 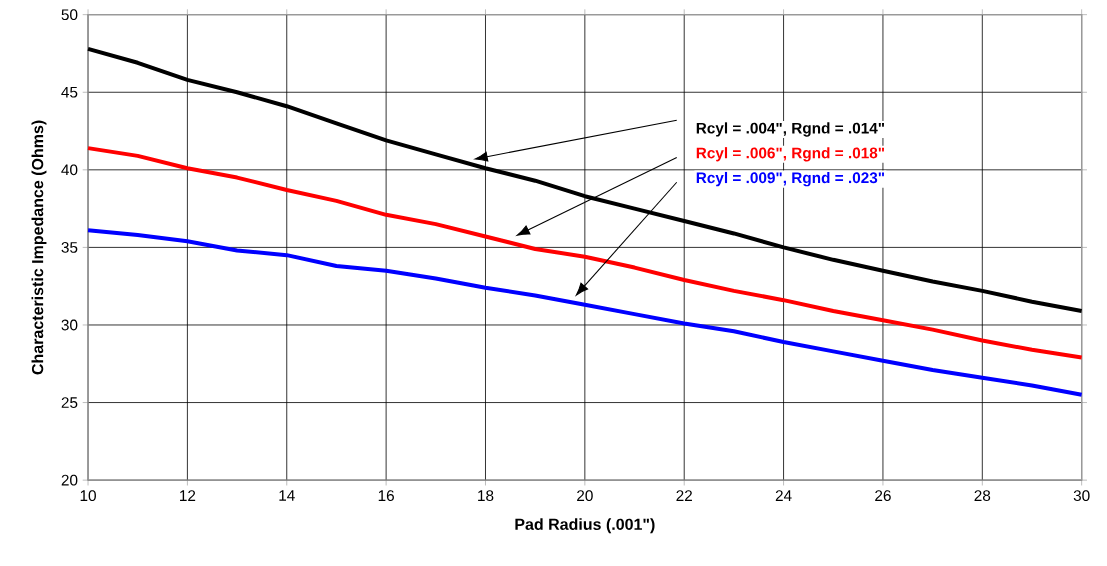 What do you see at coordinates (69, 248) in the screenshot?
I see `y-tick-label: 35` at bounding box center [69, 248].